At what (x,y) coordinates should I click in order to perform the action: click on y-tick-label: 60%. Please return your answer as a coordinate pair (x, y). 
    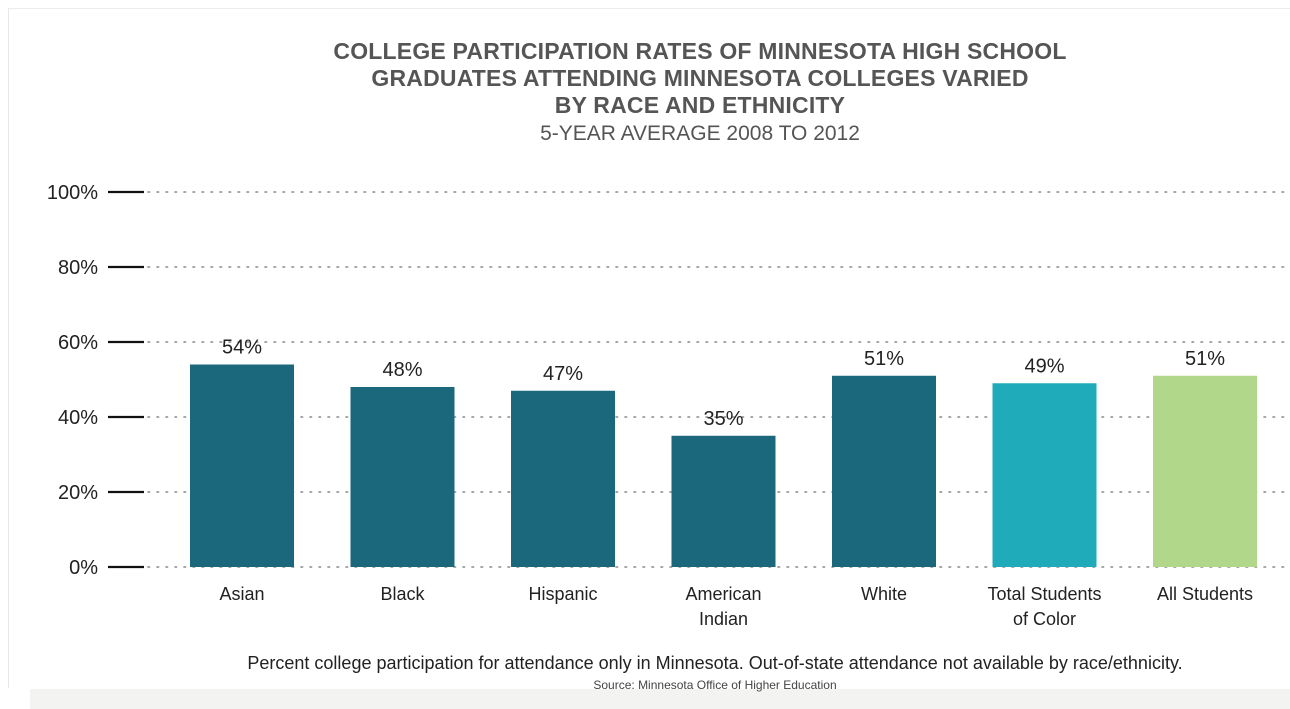
    Looking at the image, I should click on (78, 343).